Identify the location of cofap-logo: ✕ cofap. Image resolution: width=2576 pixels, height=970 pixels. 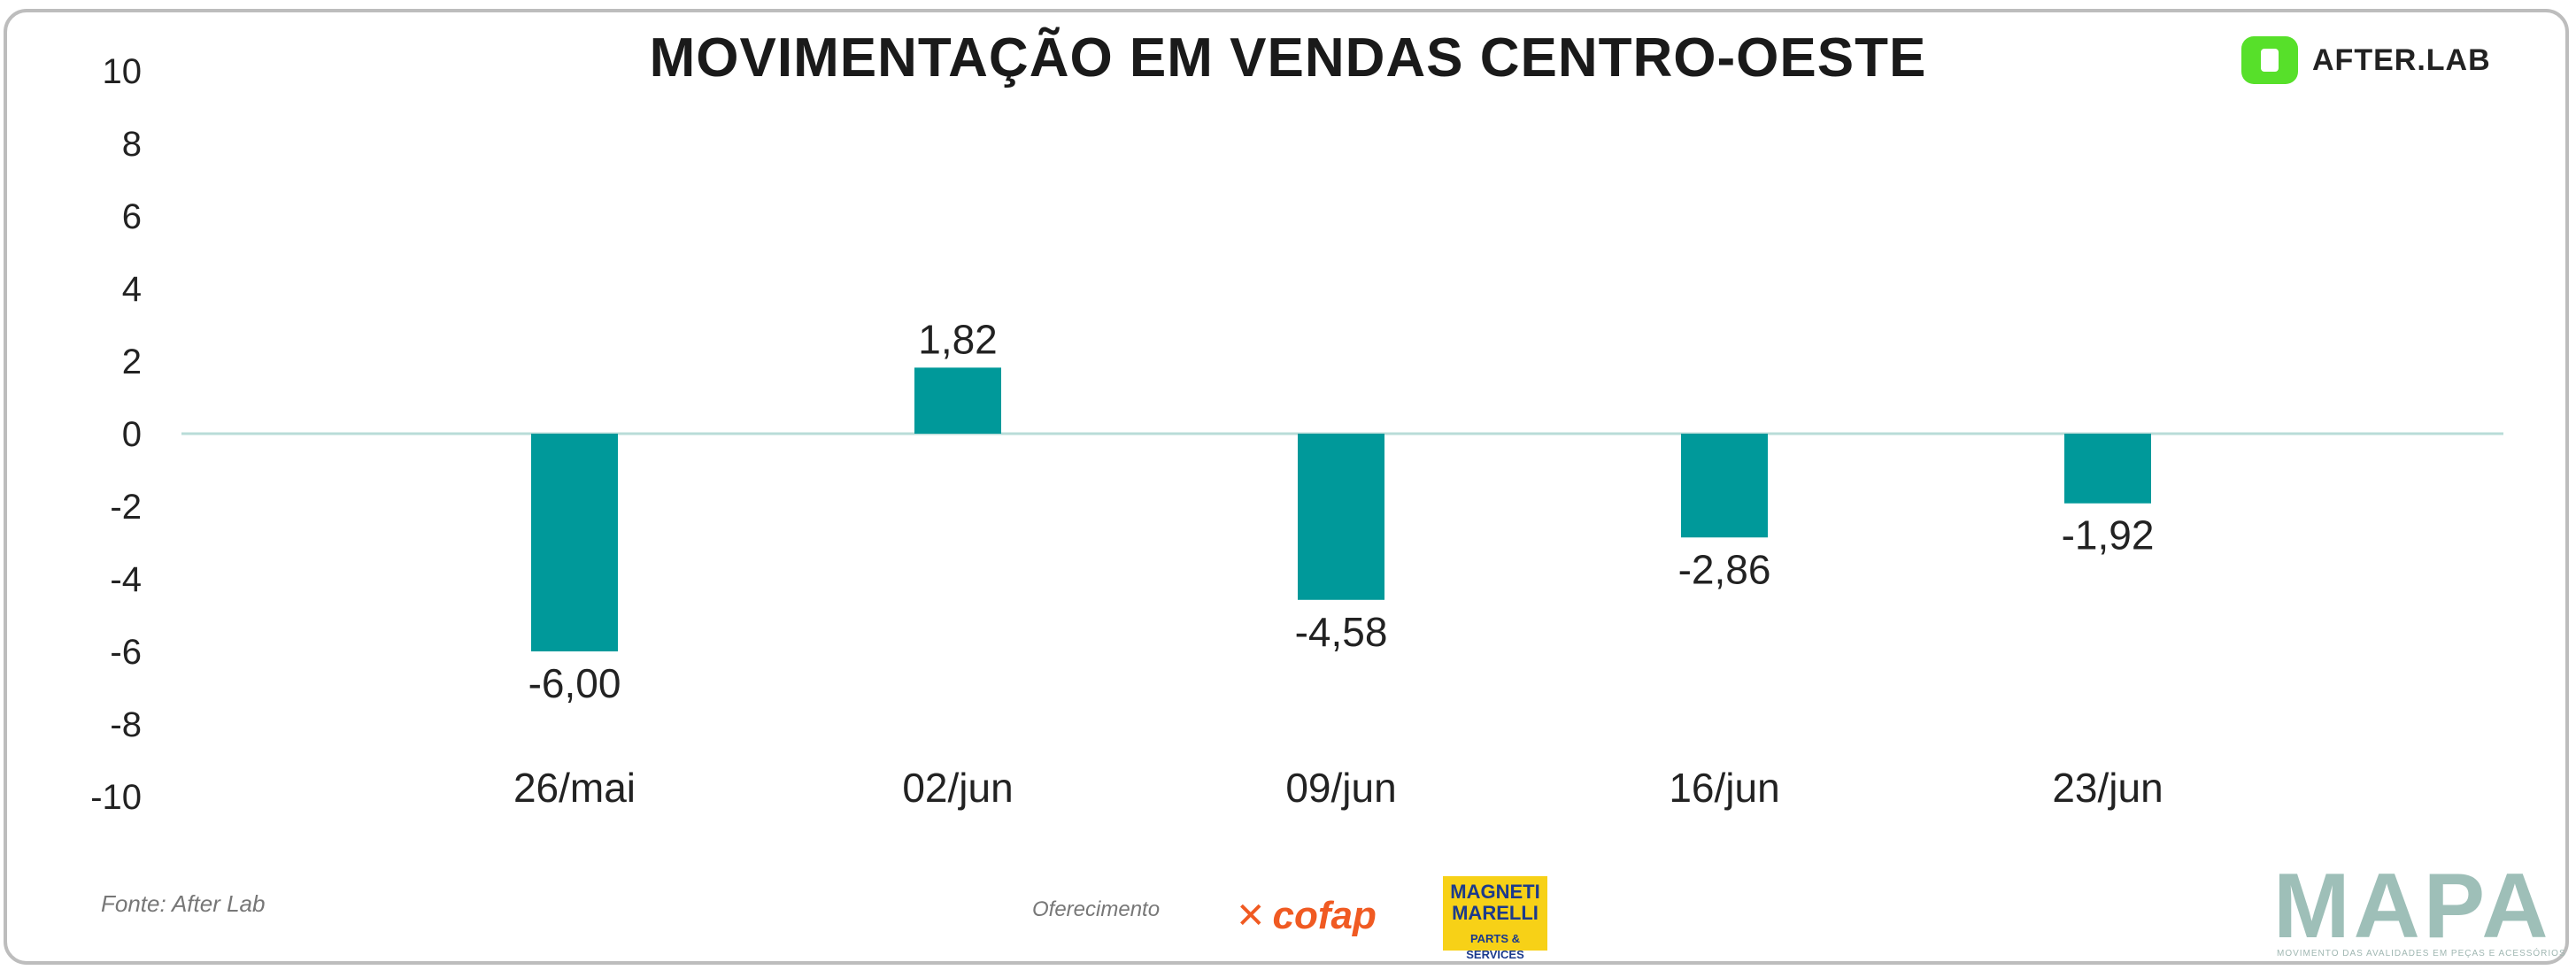
(1306, 916).